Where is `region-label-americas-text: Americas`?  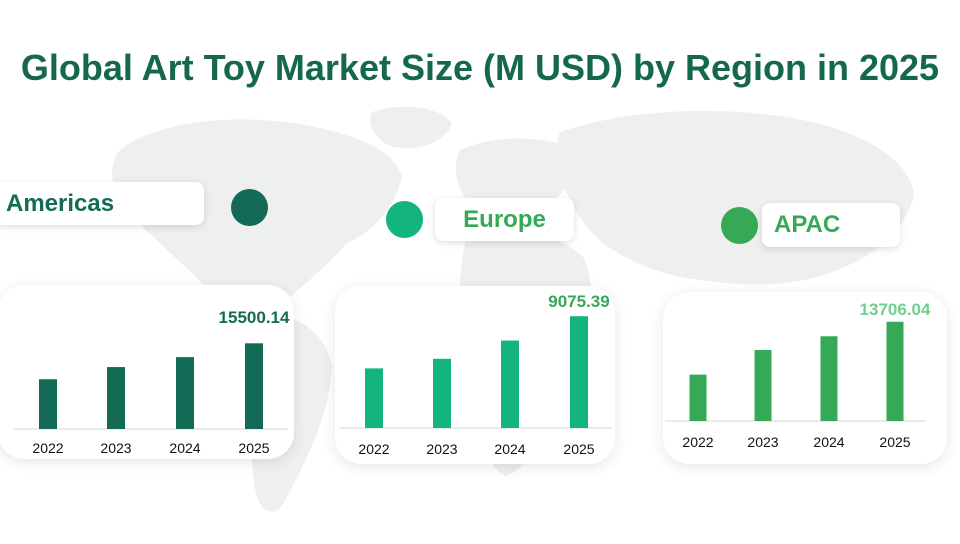
region-label-americas-text: Americas is located at coordinates (60, 203).